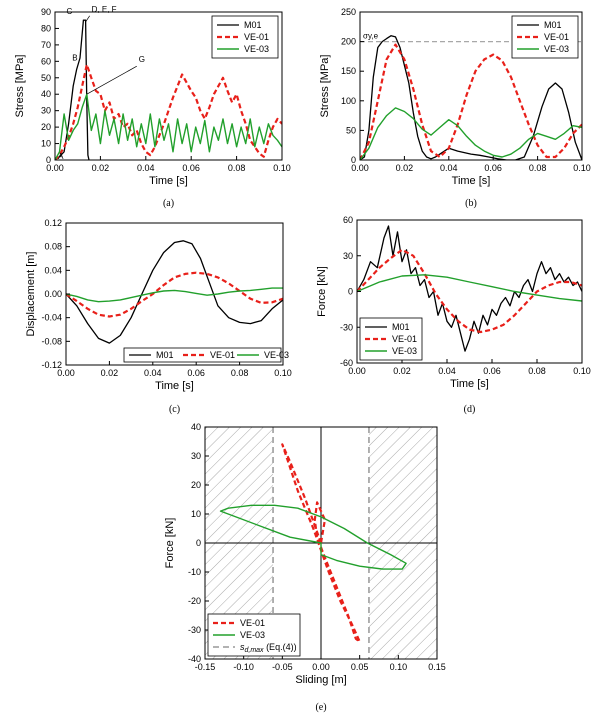 This screenshot has height=718, width=600. Describe the element at coordinates (174, 409) in the screenshot. I see `panel-caption: (c)` at that location.